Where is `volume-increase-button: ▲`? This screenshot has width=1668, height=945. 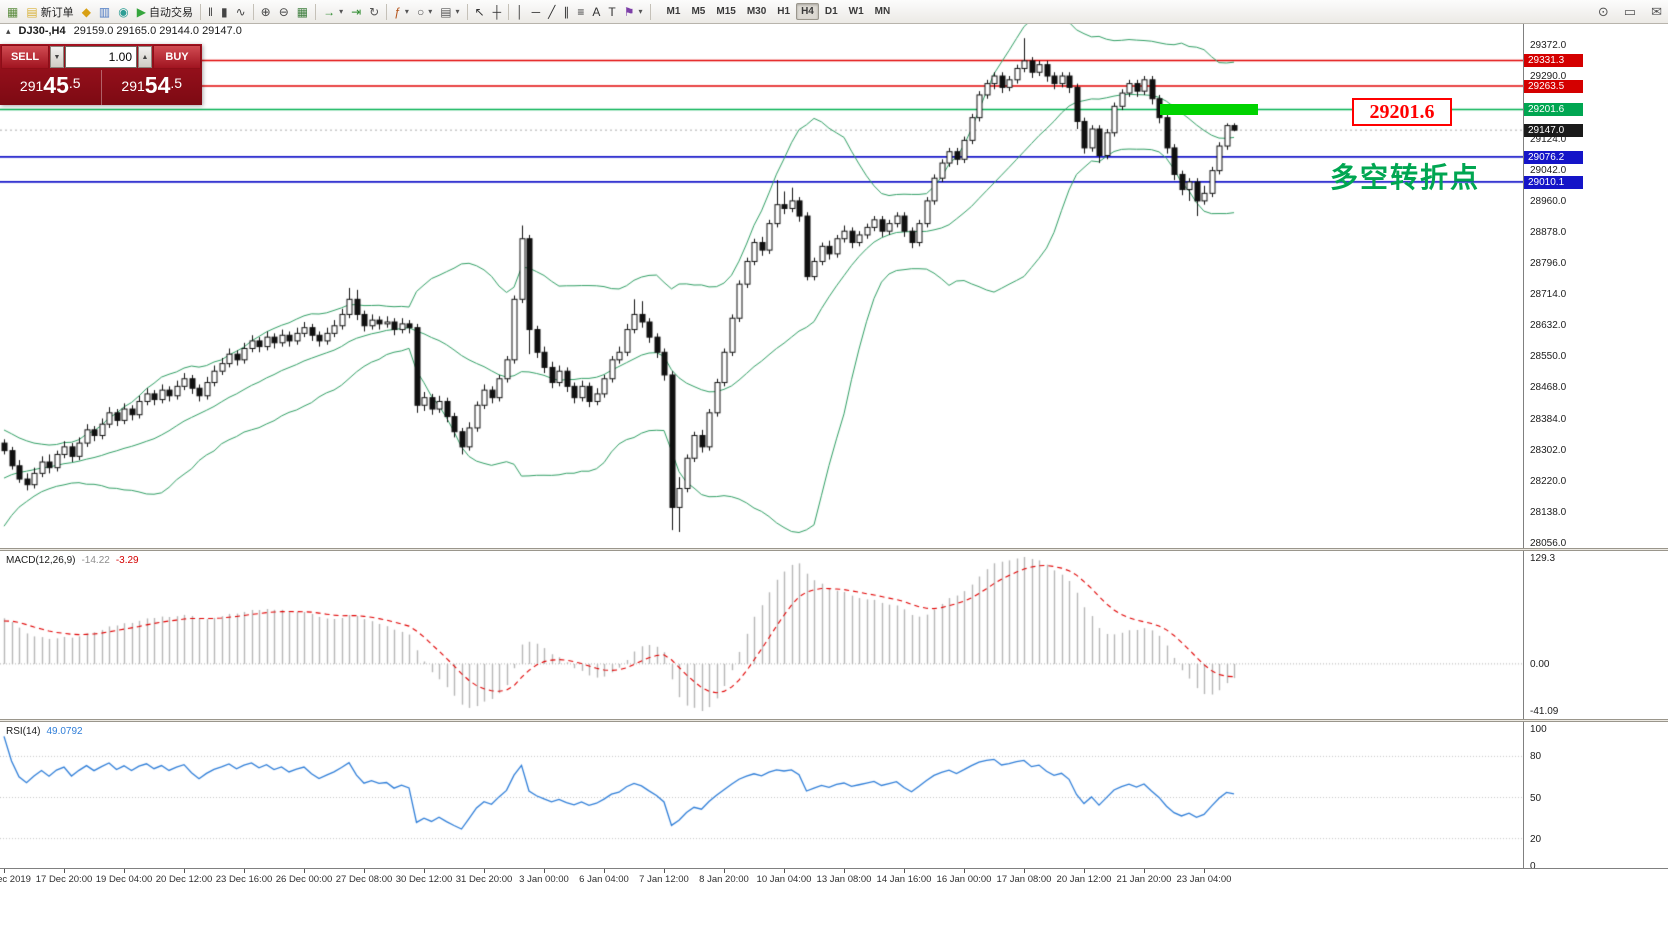 volume-increase-button: ▲ is located at coordinates (145, 57).